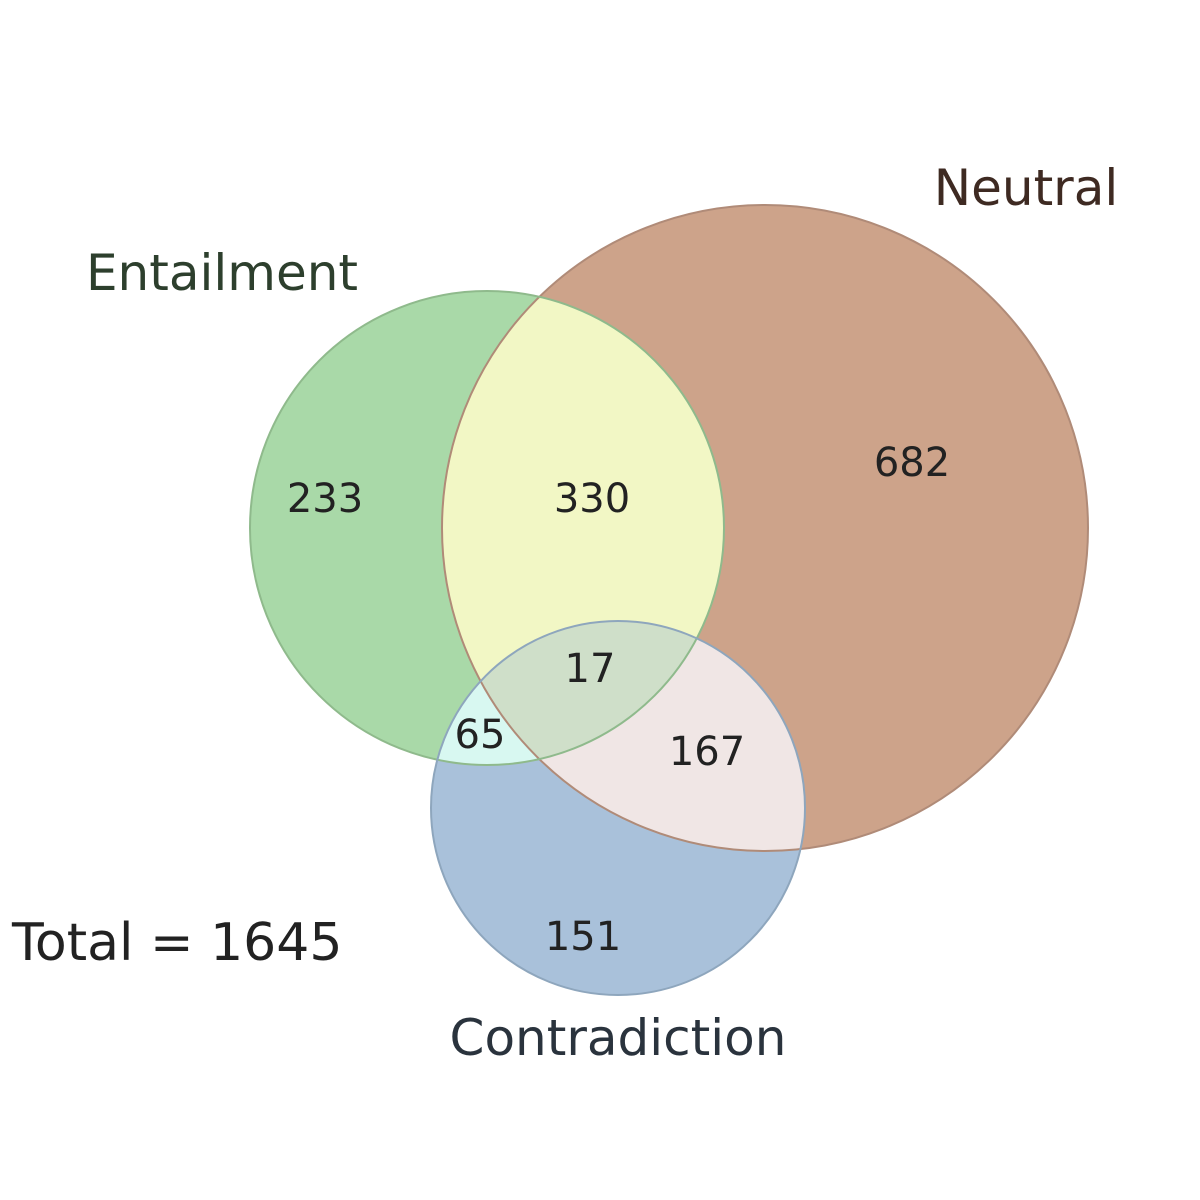 This screenshot has height=1200, width=1200. Describe the element at coordinates (325, 499) in the screenshot. I see `entailment-only-count: 233` at that location.